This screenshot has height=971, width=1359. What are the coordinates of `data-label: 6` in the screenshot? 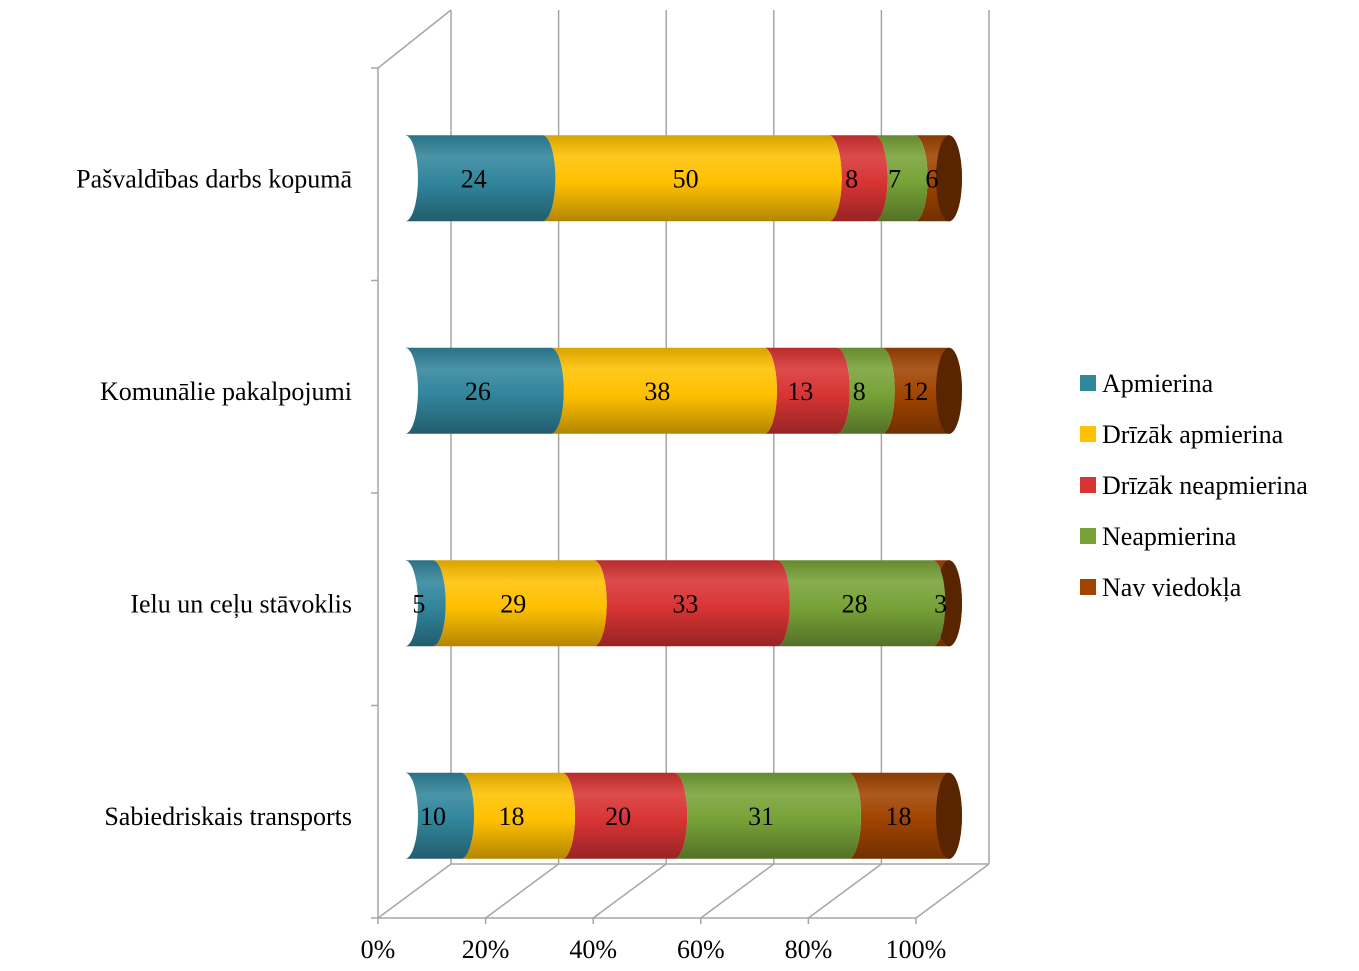 It's located at (931, 178).